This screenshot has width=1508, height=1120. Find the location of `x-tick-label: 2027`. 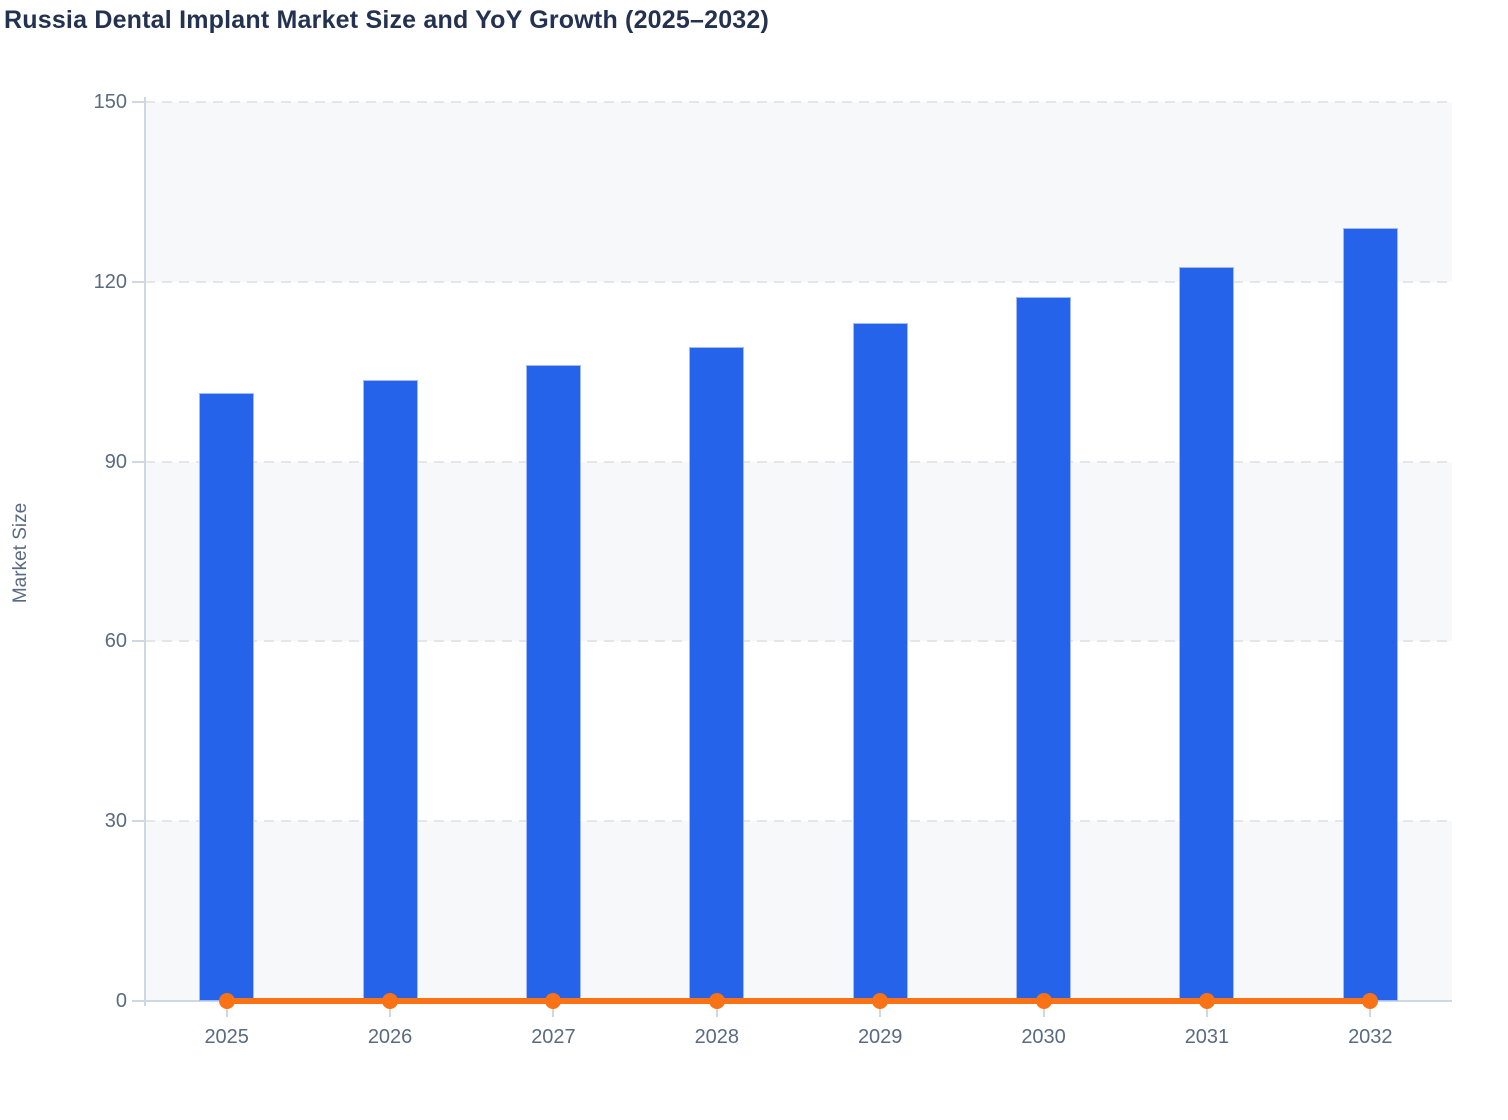

x-tick-label: 2027 is located at coordinates (553, 1037).